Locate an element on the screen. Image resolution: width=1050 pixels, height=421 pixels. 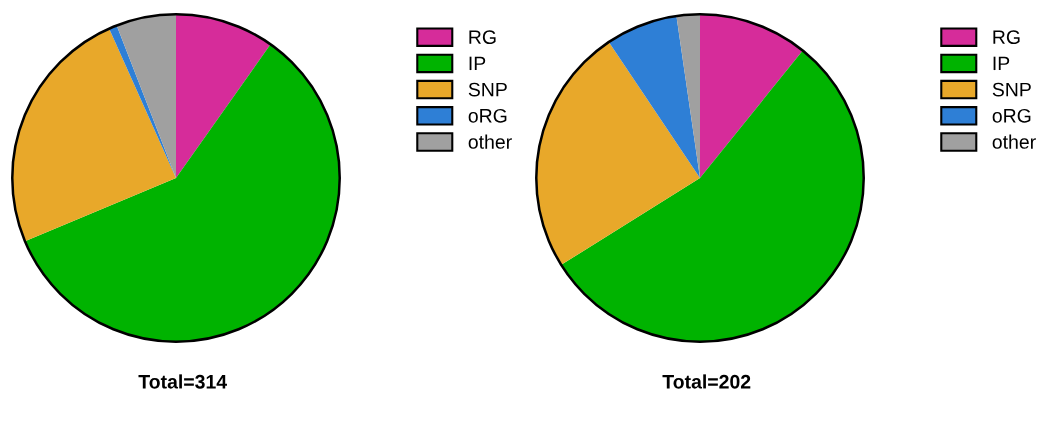
text: Total=314 is located at coordinates (182, 381).